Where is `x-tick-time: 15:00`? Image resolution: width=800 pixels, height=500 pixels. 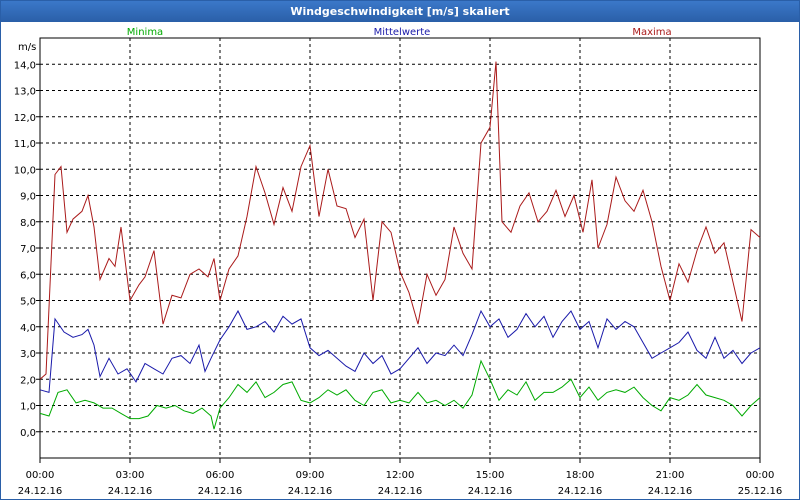 x-tick-time: 15:00 is located at coordinates (490, 475).